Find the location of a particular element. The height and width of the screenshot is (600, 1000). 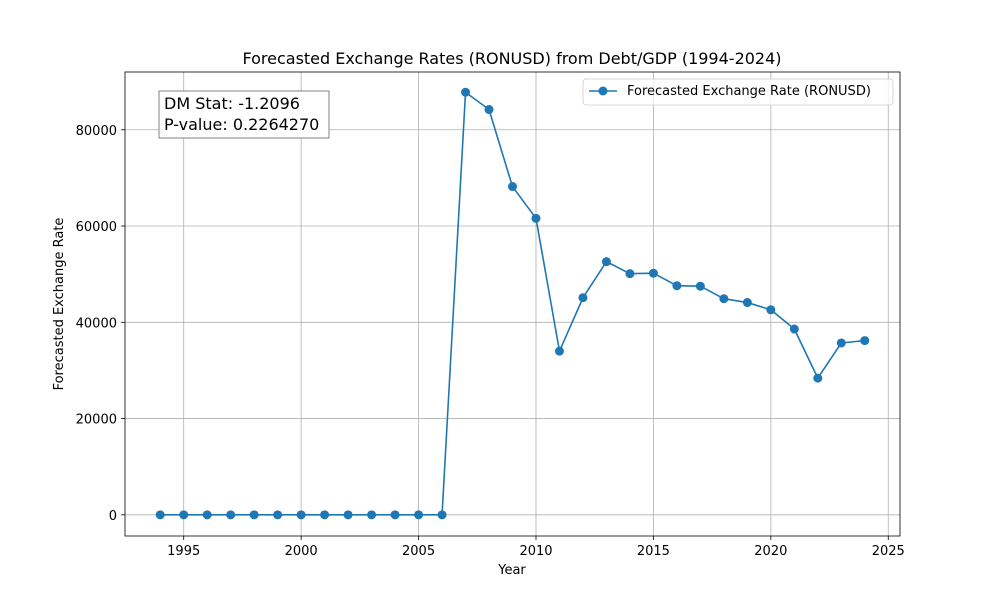

x-tick-label: 2000 is located at coordinates (301, 551).